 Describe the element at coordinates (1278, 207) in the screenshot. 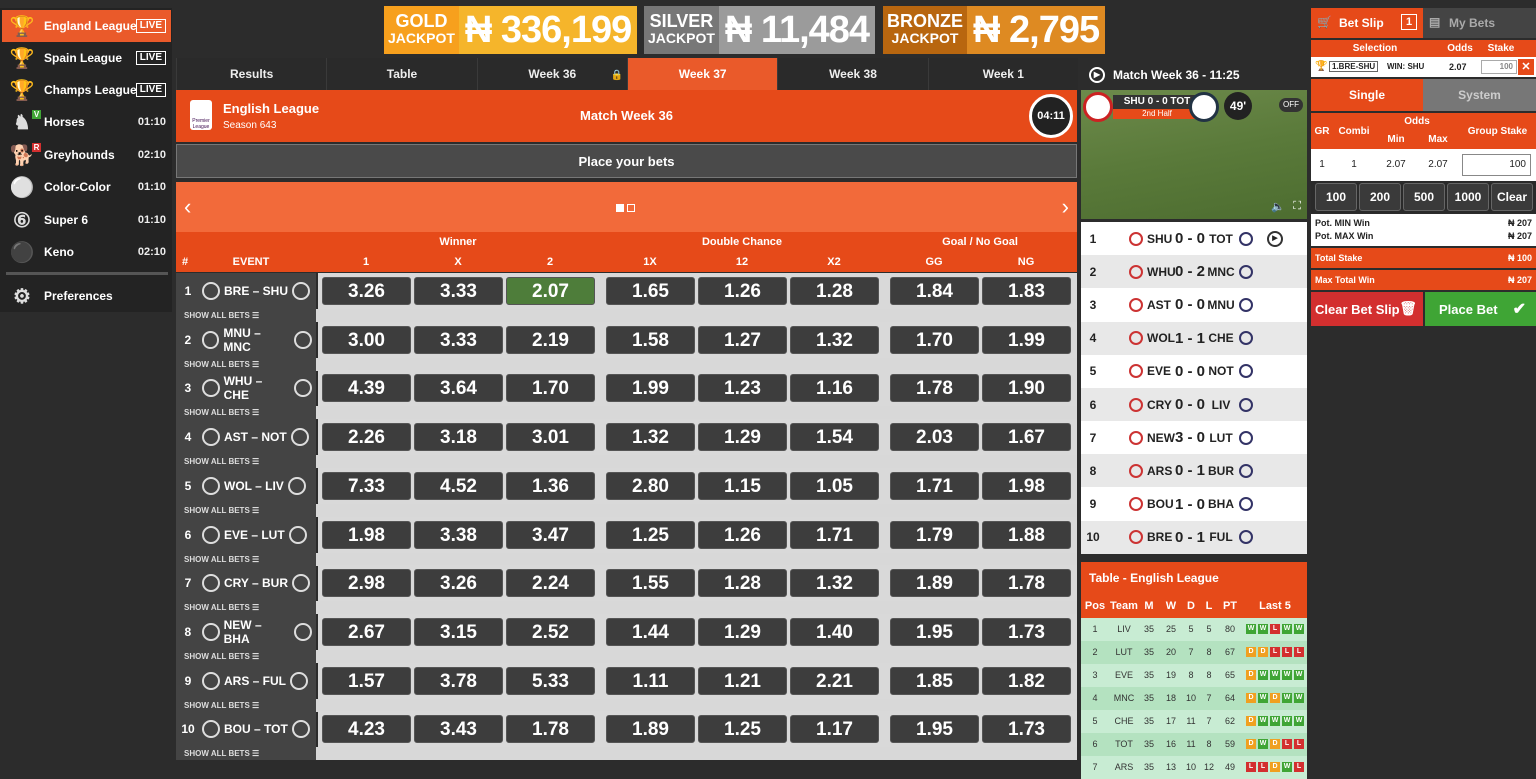

I see `volume-icon: 🔈` at that location.